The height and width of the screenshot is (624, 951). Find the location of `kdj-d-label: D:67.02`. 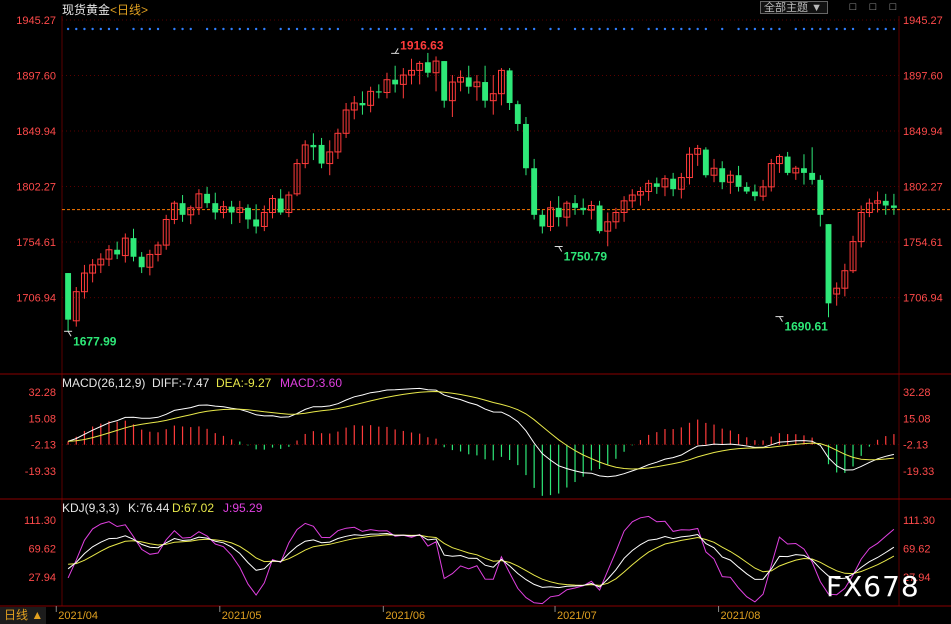

kdj-d-label: D:67.02 is located at coordinates (193, 508).